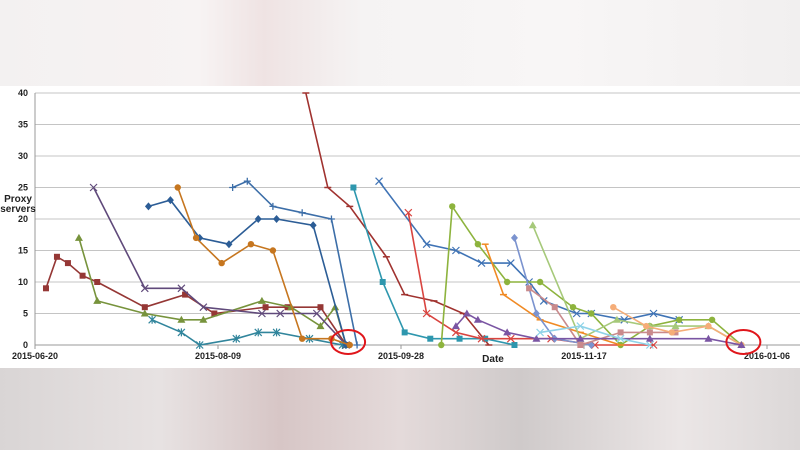 Image resolution: width=800 pixels, height=450 pixels. What do you see at coordinates (23, 282) in the screenshot?
I see `y-tick-label: 10` at bounding box center [23, 282].